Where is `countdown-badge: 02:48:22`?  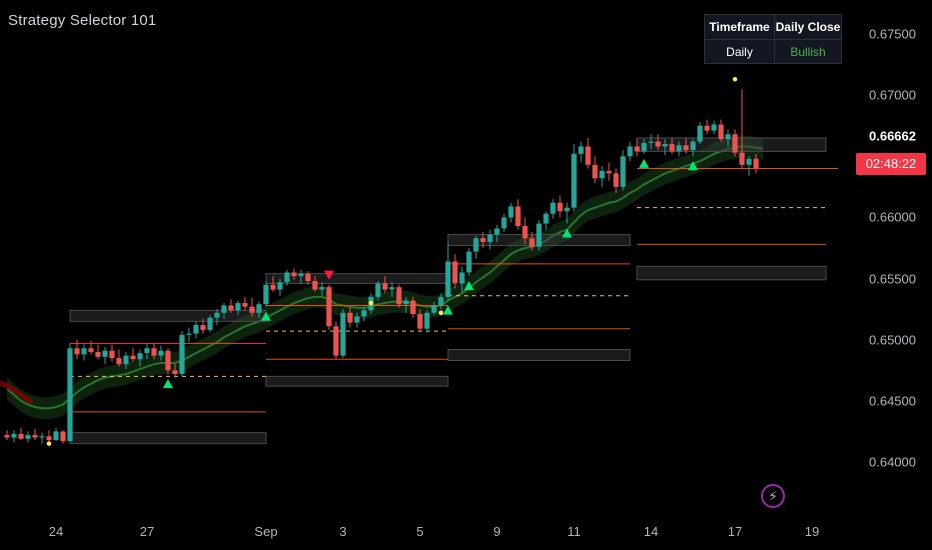
countdown-badge: 02:48:22 is located at coordinates (891, 164).